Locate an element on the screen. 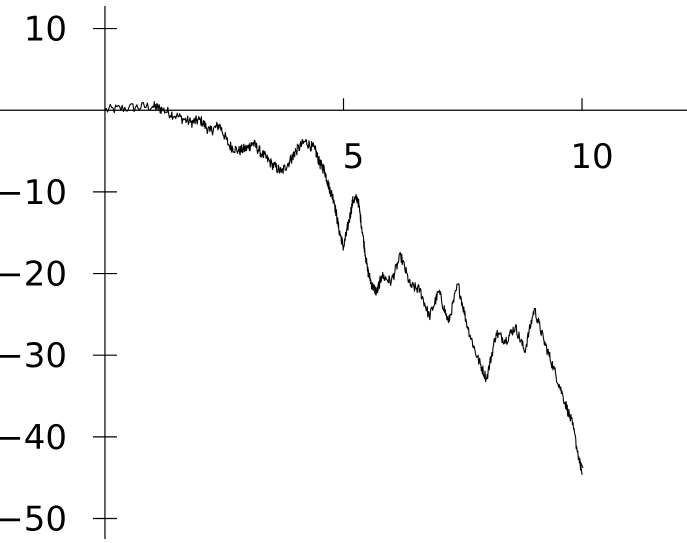  y-tick-label: −20 is located at coordinates (33, 275).